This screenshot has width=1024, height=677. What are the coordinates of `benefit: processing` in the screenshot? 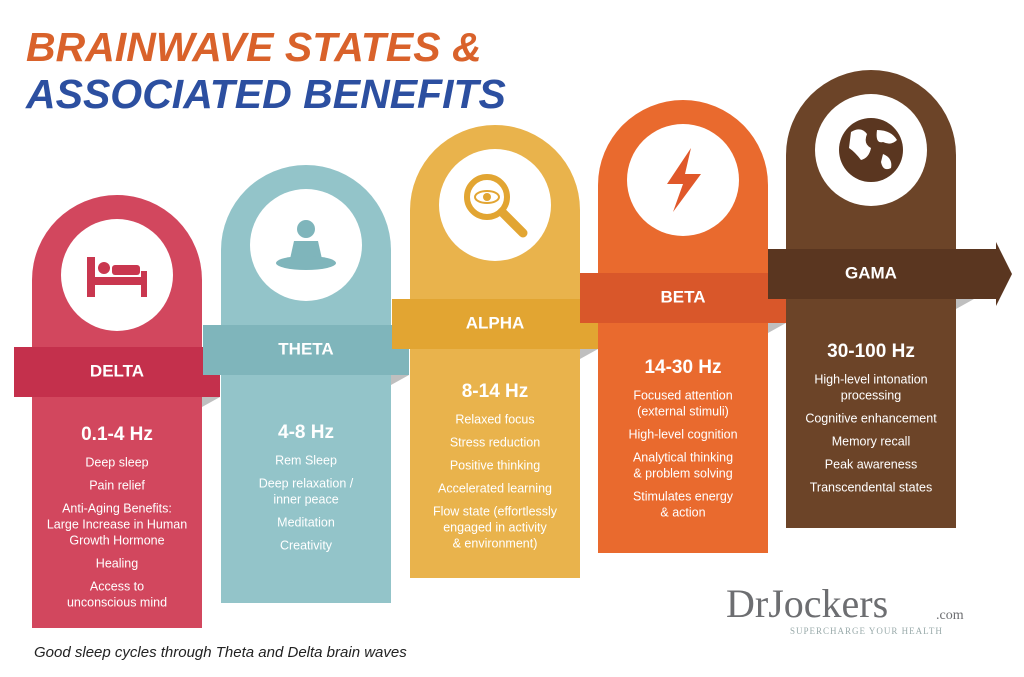 It's located at (871, 395).